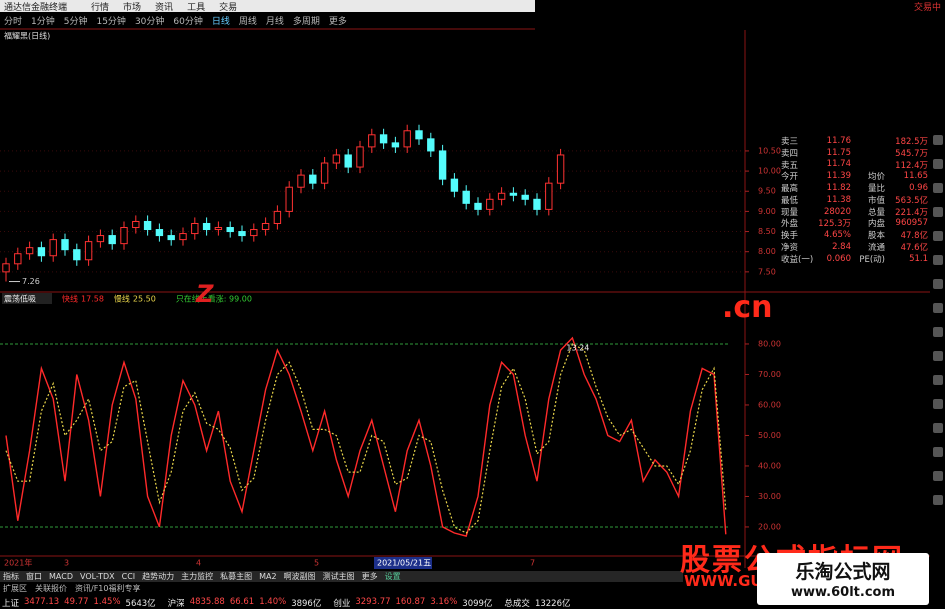 The width and height of the screenshot is (945, 609). Describe the element at coordinates (13, 22) in the screenshot. I see `period-button: 分时` at that location.